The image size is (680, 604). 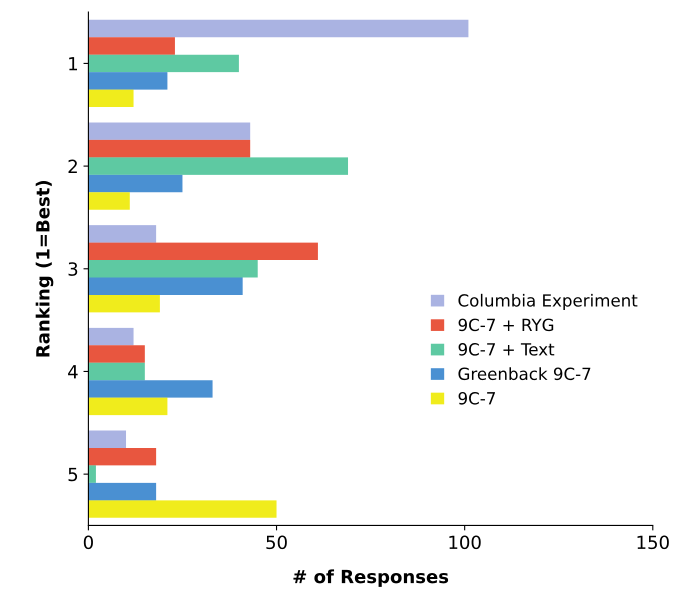 I want to click on x-tick-label: 50, so click(x=276, y=543).